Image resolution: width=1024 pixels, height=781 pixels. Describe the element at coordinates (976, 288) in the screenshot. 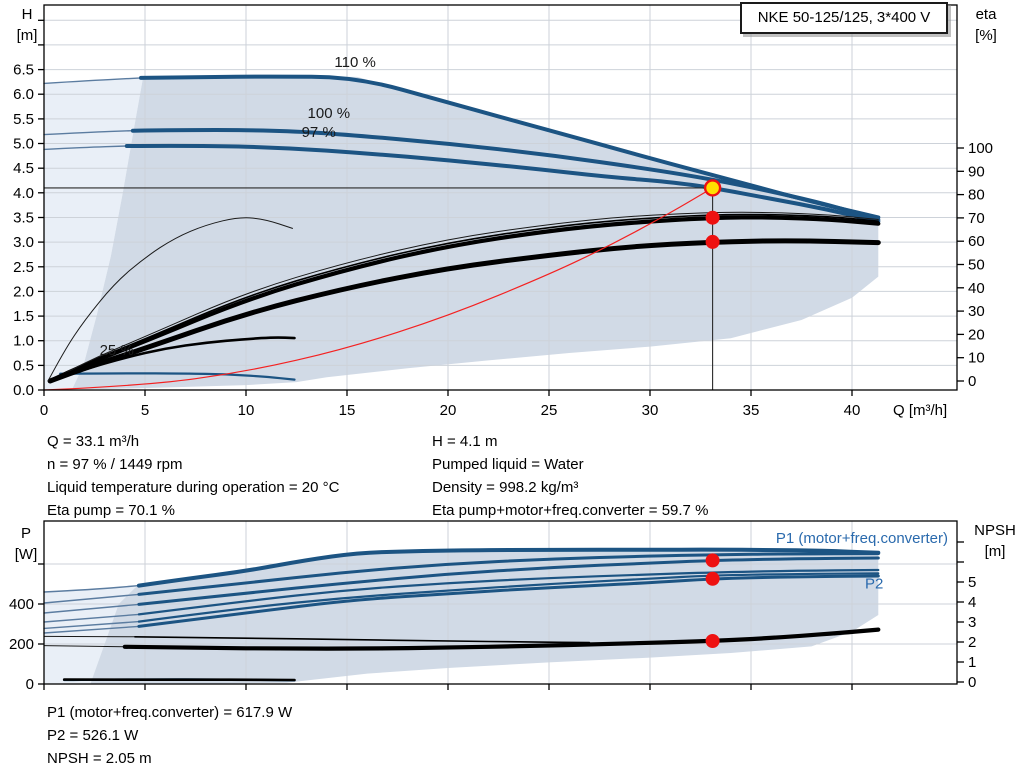

I see `y-right-tick-label: 40` at that location.